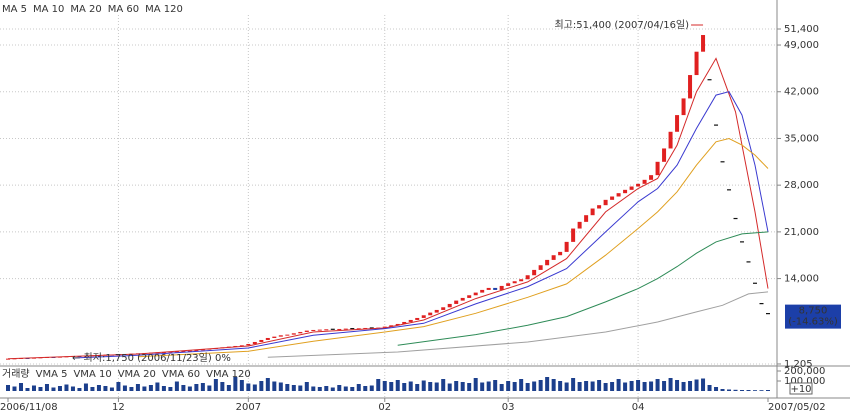  What do you see at coordinates (801, 45) in the screenshot?
I see `y-tick-label: 49,000` at bounding box center [801, 45].